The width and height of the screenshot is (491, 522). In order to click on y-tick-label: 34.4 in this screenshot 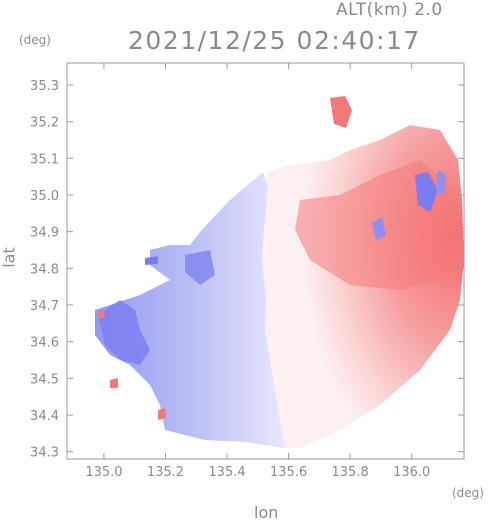, I will do `click(44, 416)`.